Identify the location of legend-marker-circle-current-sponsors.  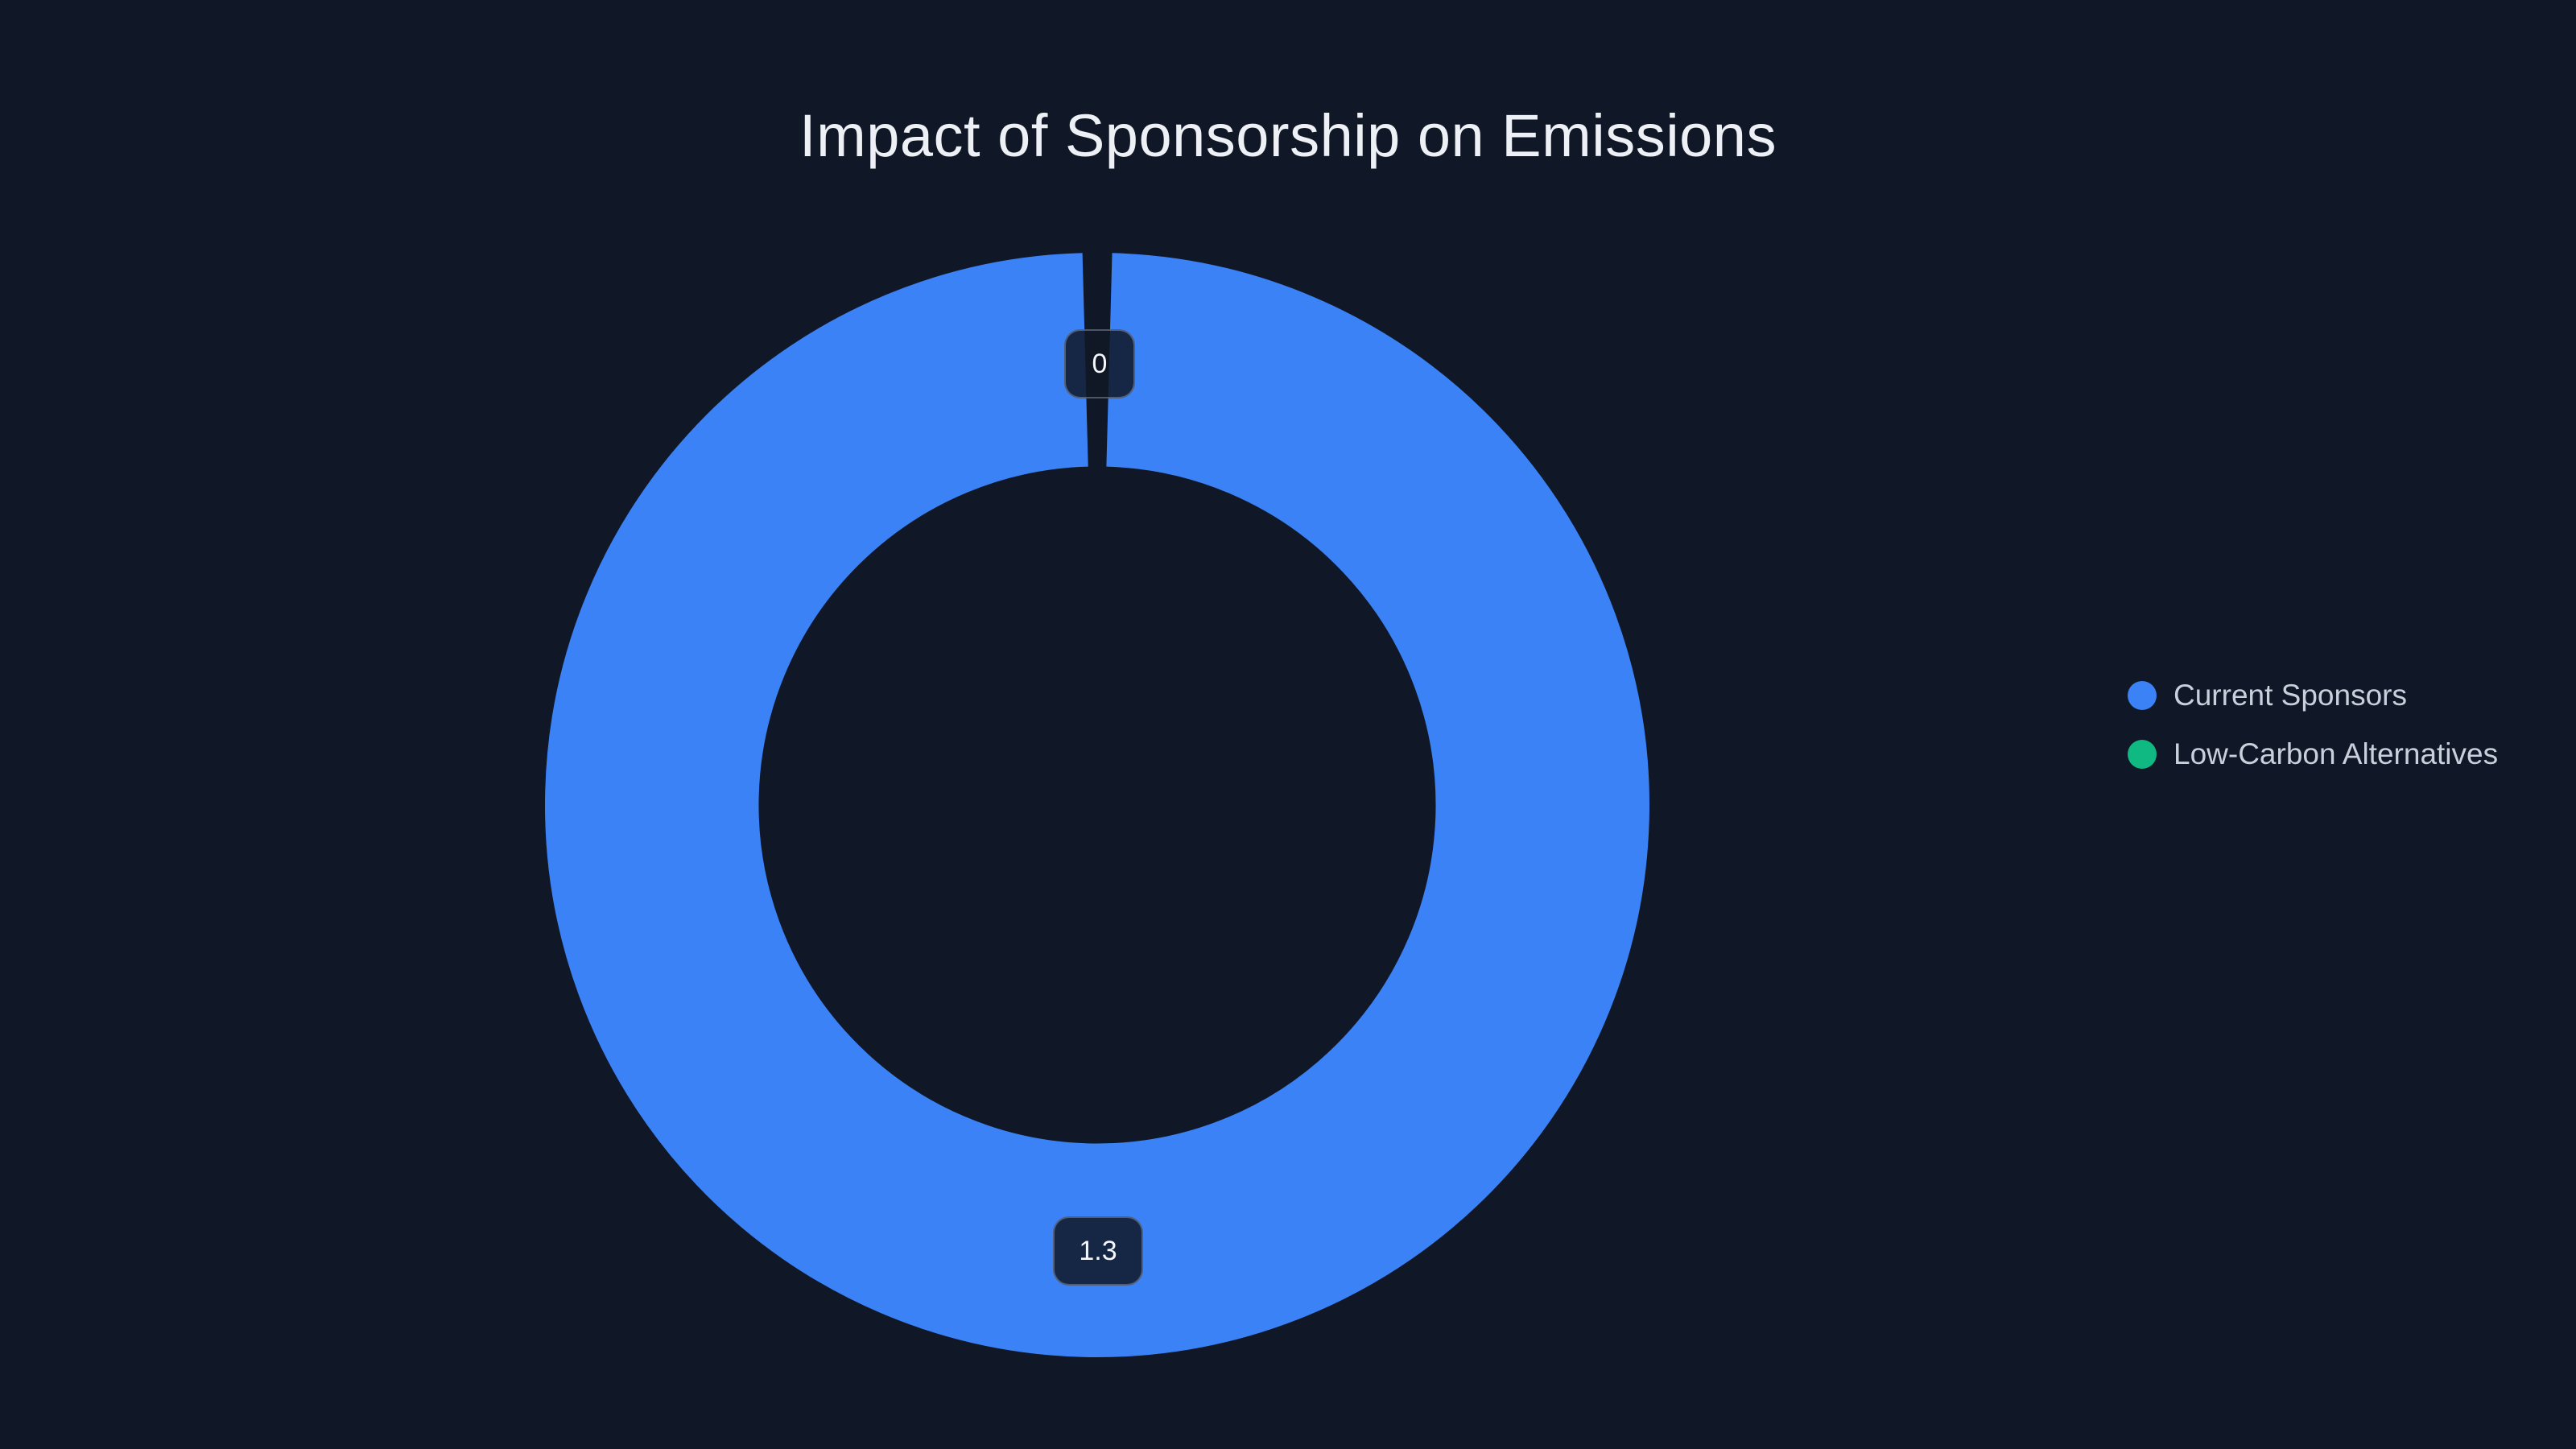
(2142, 695).